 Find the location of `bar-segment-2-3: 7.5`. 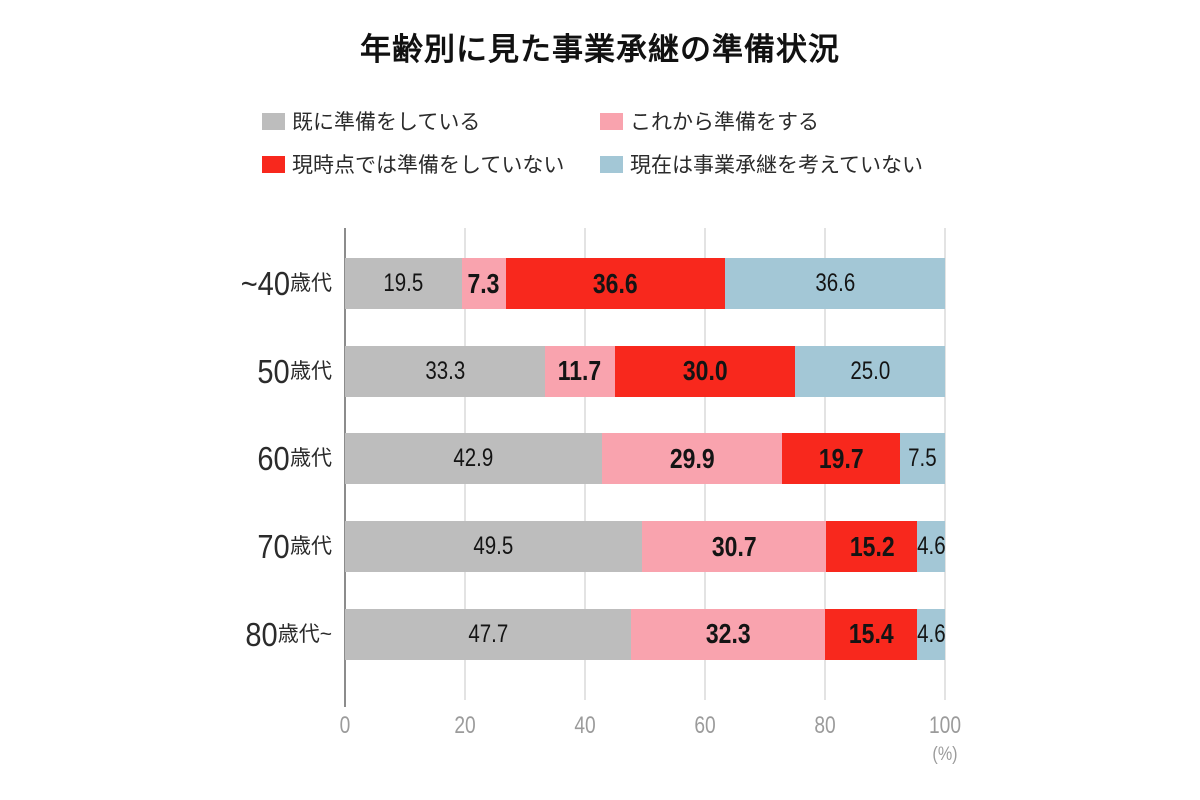

bar-segment-2-3: 7.5 is located at coordinates (922, 459).